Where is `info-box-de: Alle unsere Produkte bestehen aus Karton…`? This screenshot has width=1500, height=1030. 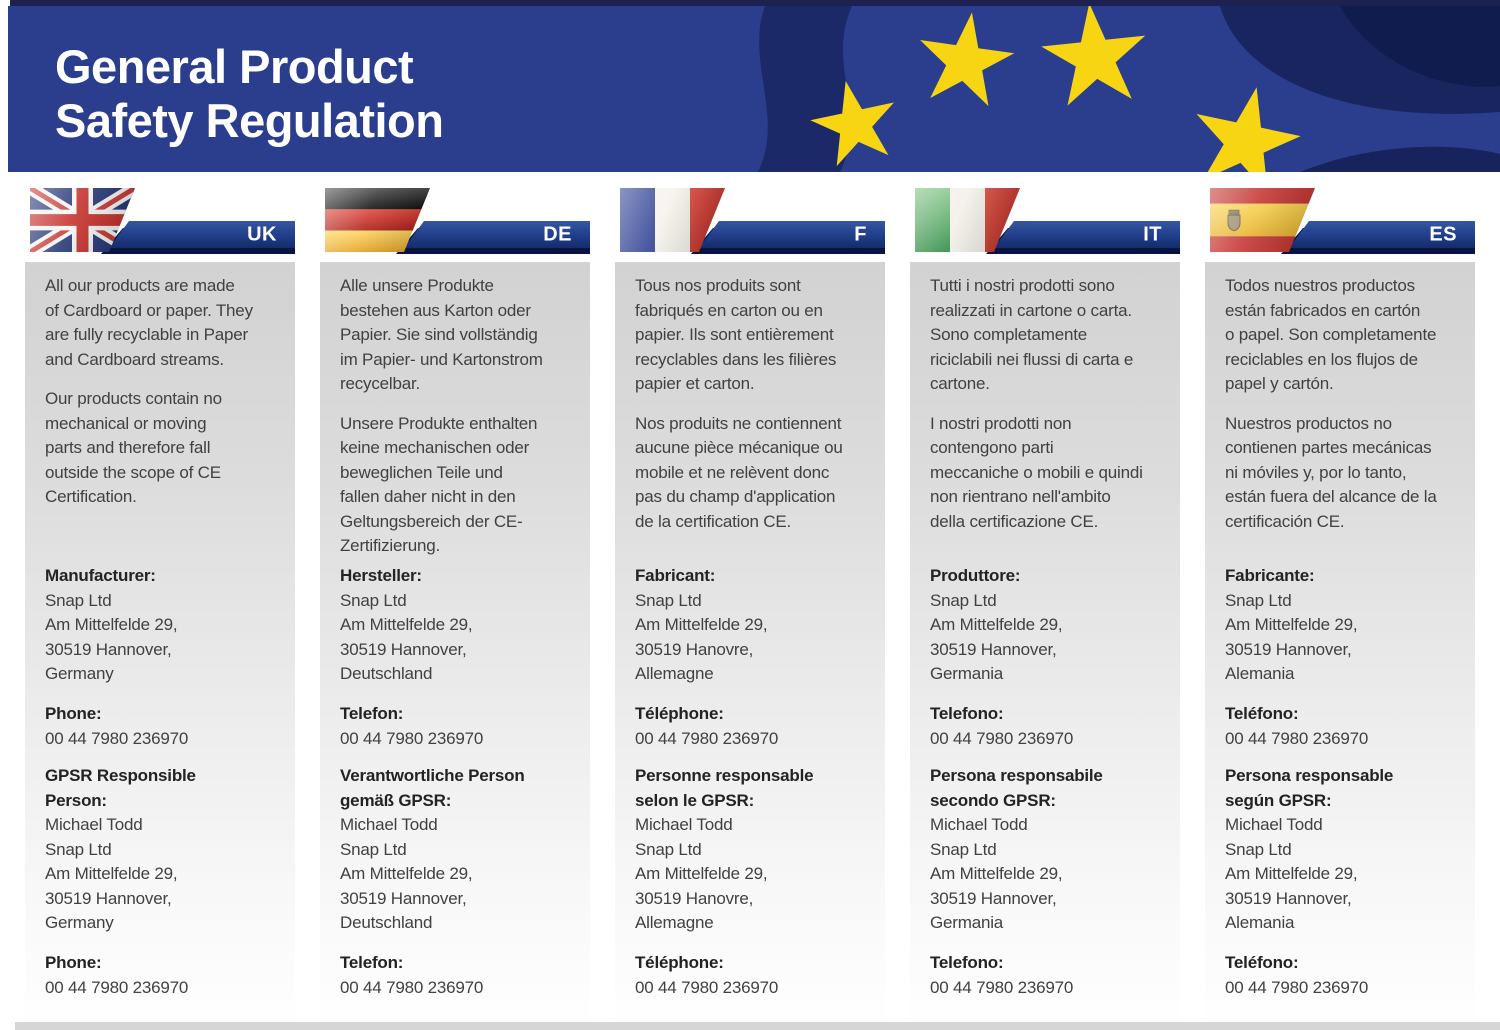 info-box-de: Alle unsere Produkte bestehen aus Karton… is located at coordinates (455, 646).